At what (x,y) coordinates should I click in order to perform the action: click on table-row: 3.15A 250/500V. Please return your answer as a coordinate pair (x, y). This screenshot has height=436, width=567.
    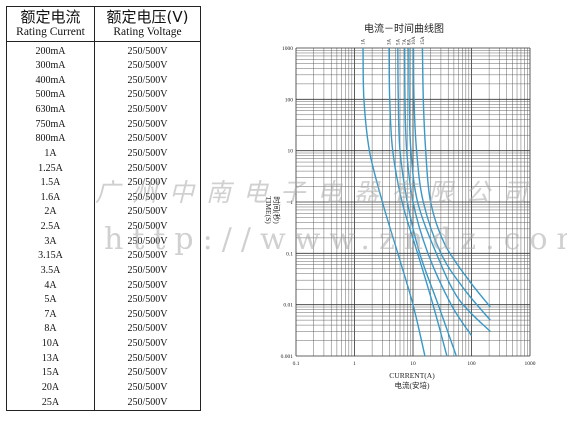
    Looking at the image, I should click on (103, 256).